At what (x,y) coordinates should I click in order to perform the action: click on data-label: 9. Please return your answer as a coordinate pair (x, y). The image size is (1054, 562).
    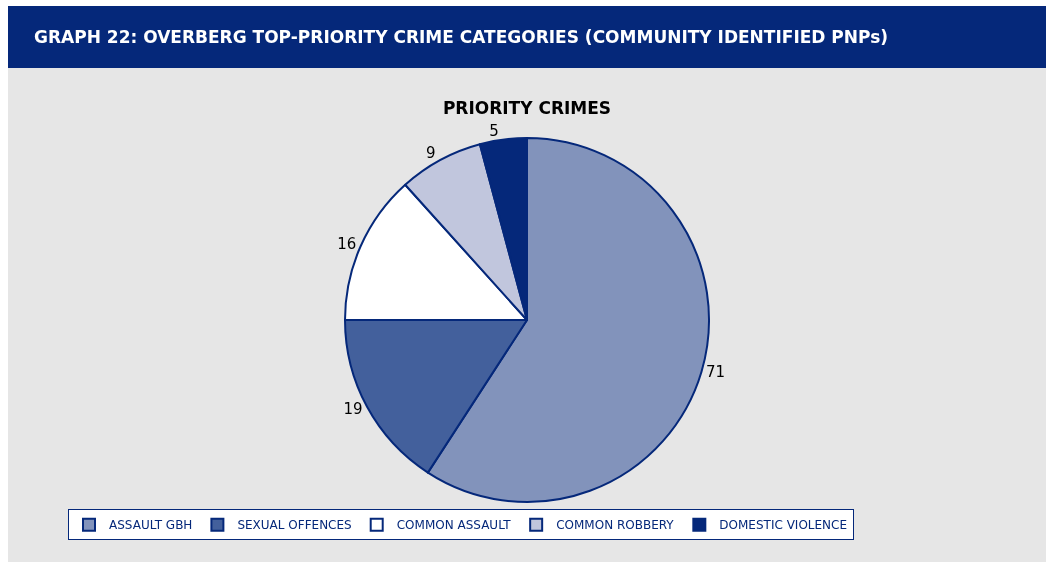
    Looking at the image, I should click on (431, 153).